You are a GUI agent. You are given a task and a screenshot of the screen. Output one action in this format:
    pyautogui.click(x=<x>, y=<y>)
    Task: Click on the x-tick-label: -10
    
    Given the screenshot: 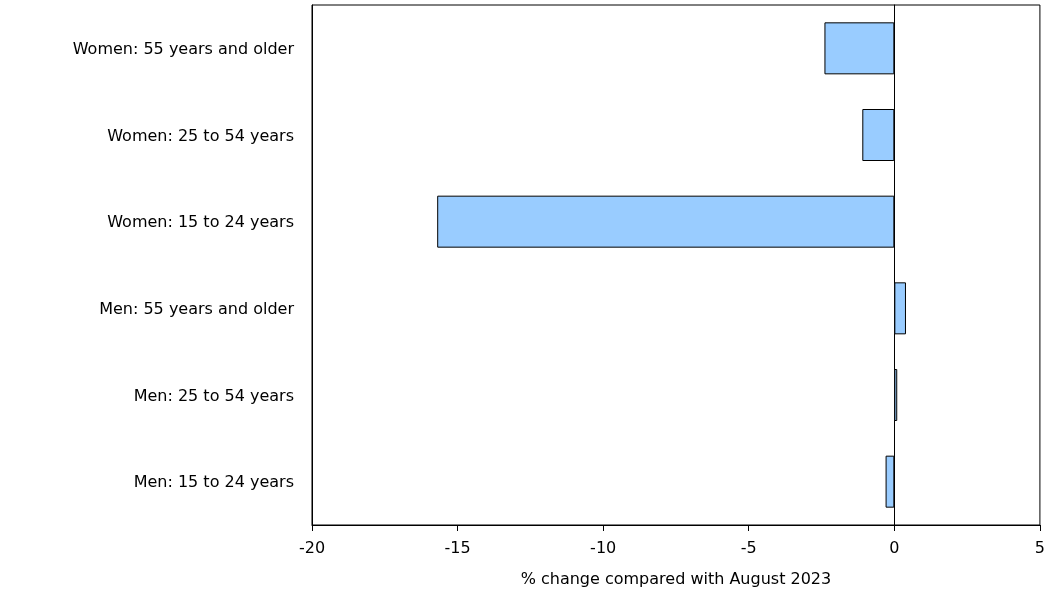 What is the action you would take?
    pyautogui.click(x=603, y=547)
    